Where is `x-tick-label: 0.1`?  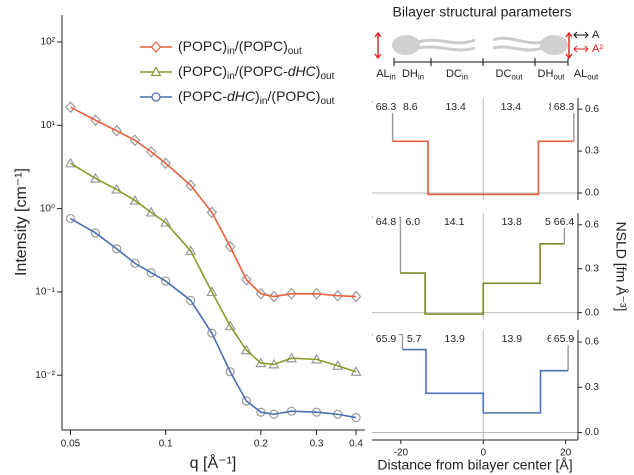
x-tick-label: 0.1 is located at coordinates (166, 444).